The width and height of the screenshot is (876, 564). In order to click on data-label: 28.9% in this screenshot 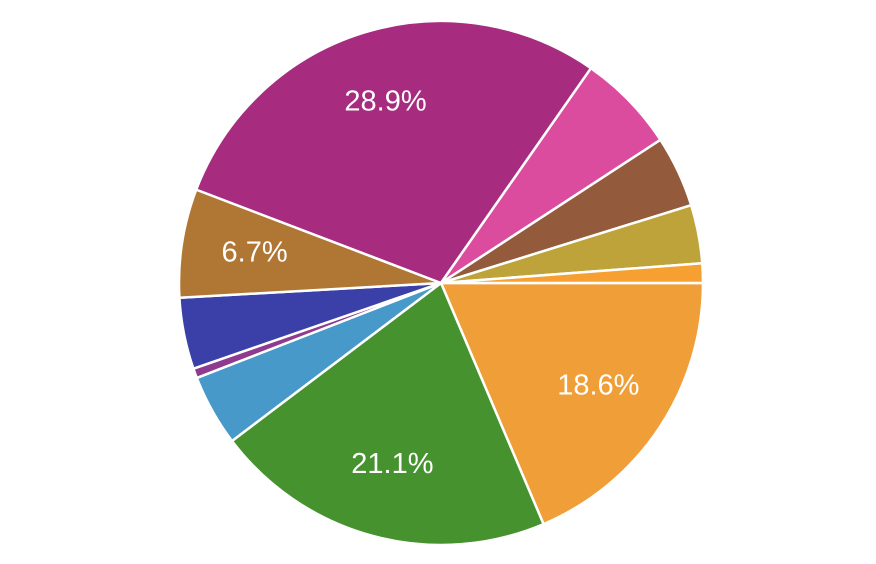, I will do `click(385, 101)`.